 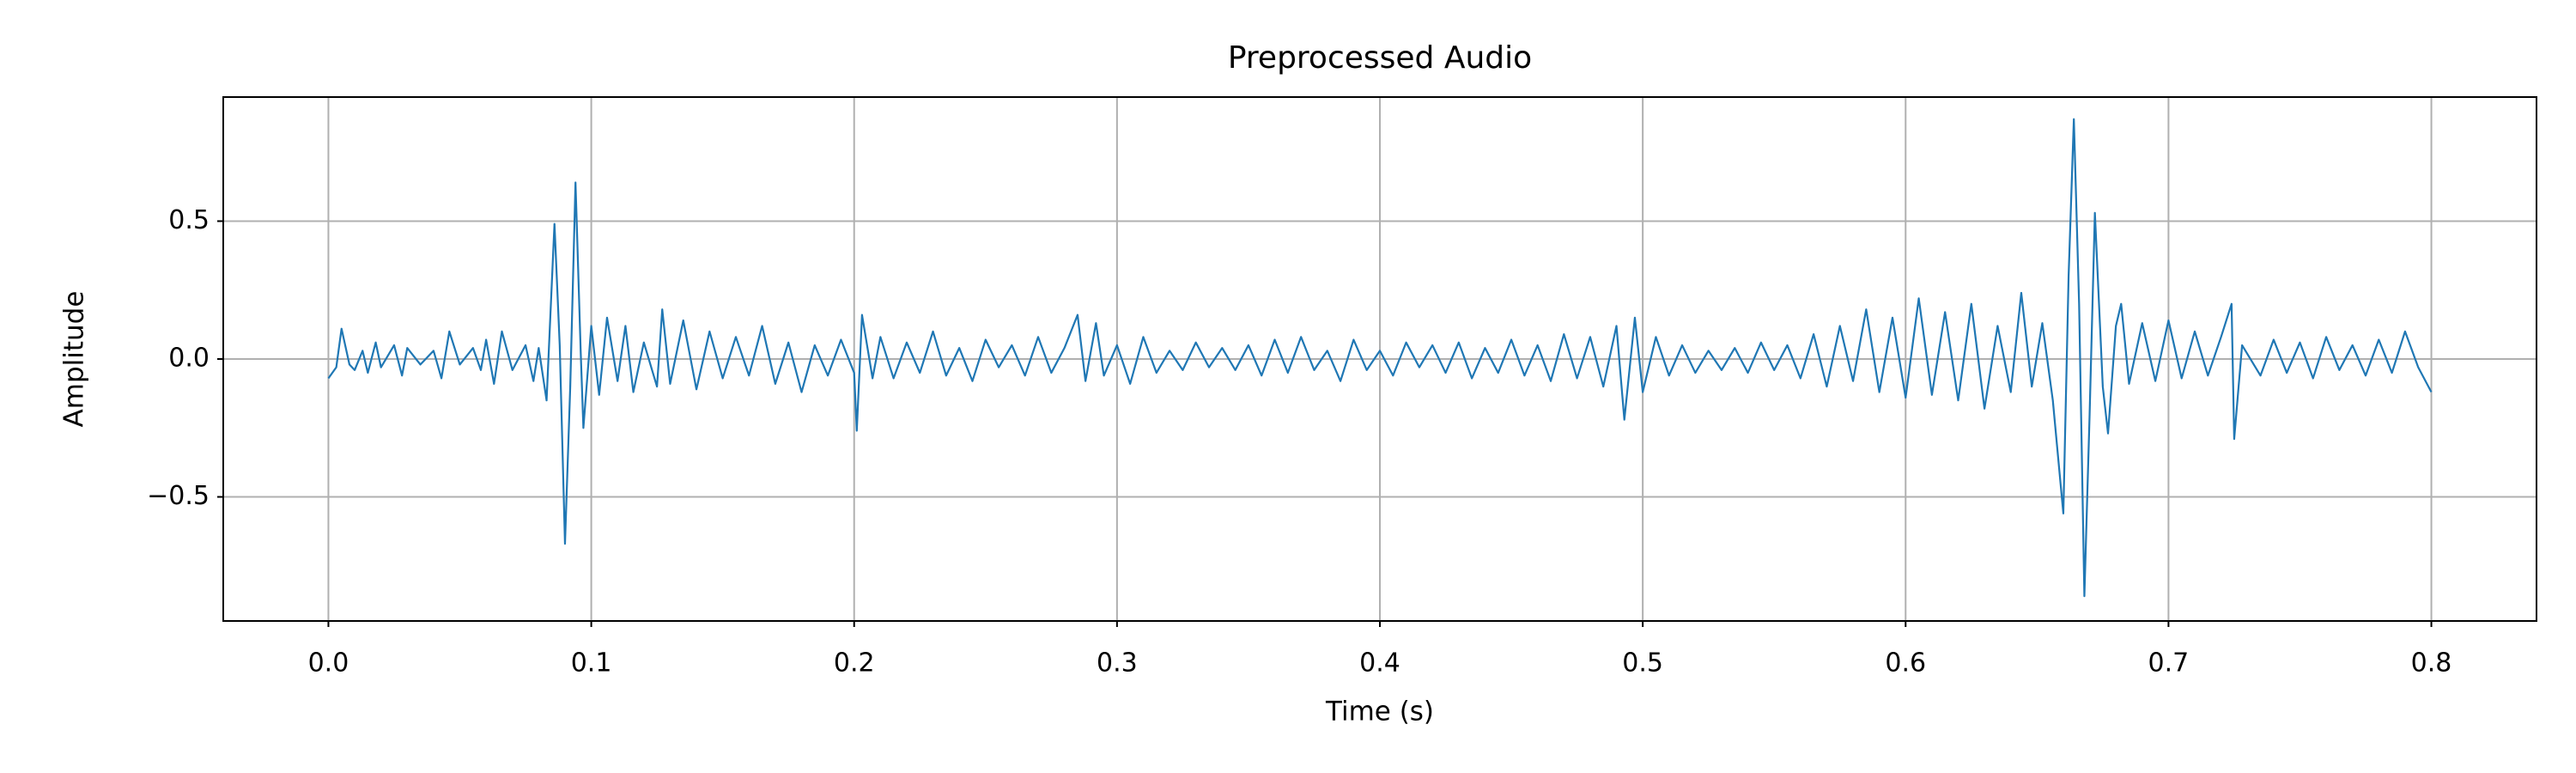 What do you see at coordinates (2169, 663) in the screenshot?
I see `x-tick-label: 0.7` at bounding box center [2169, 663].